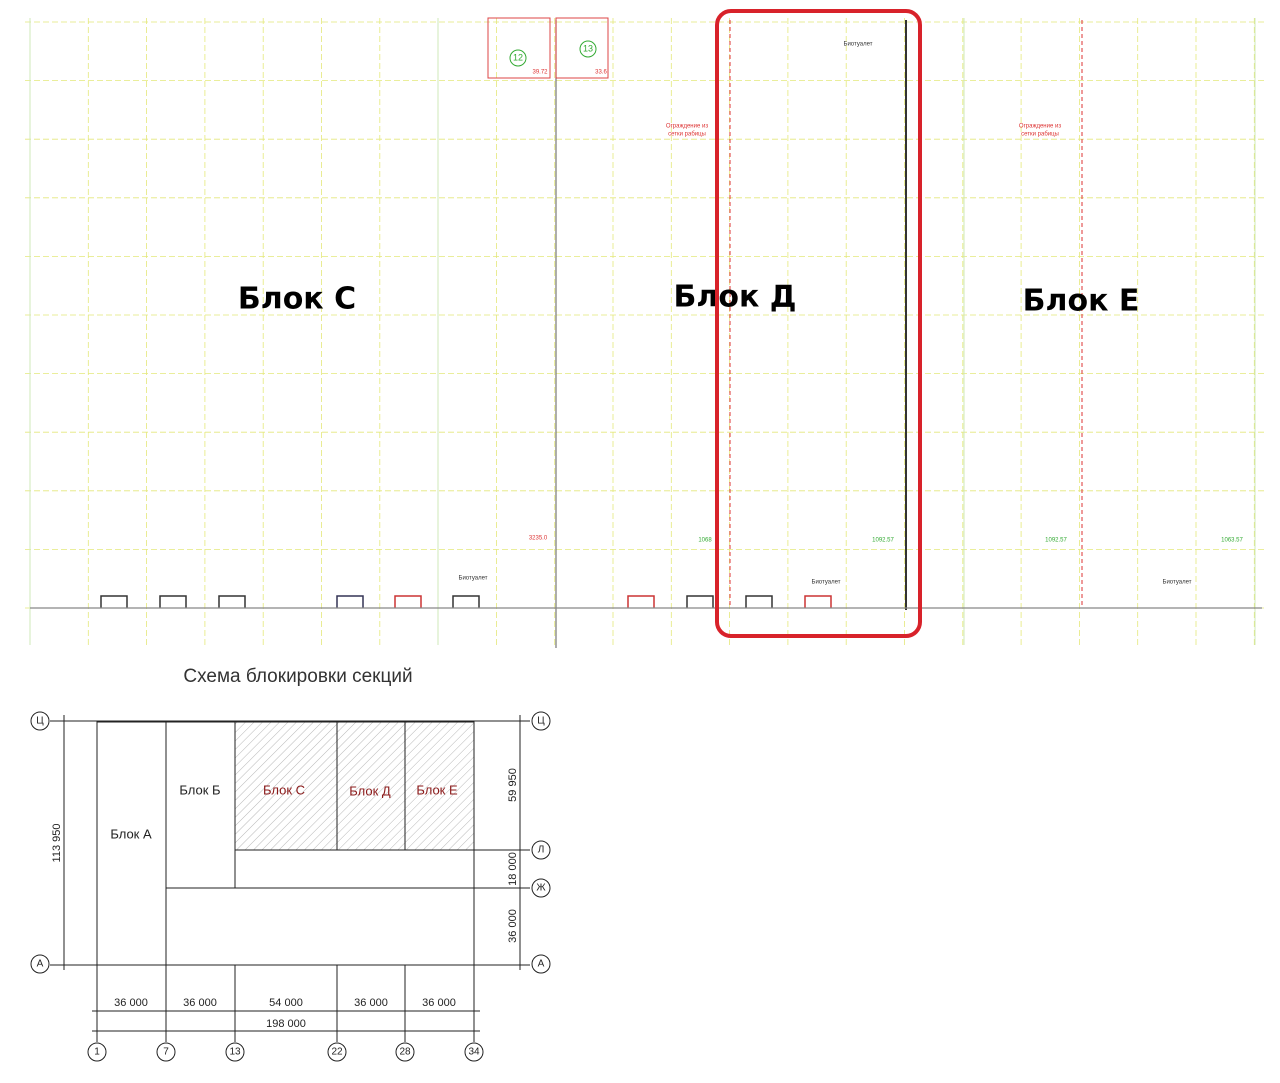 This screenshot has height=1083, width=1280. I want to click on scheme-lines, so click(290, 878).